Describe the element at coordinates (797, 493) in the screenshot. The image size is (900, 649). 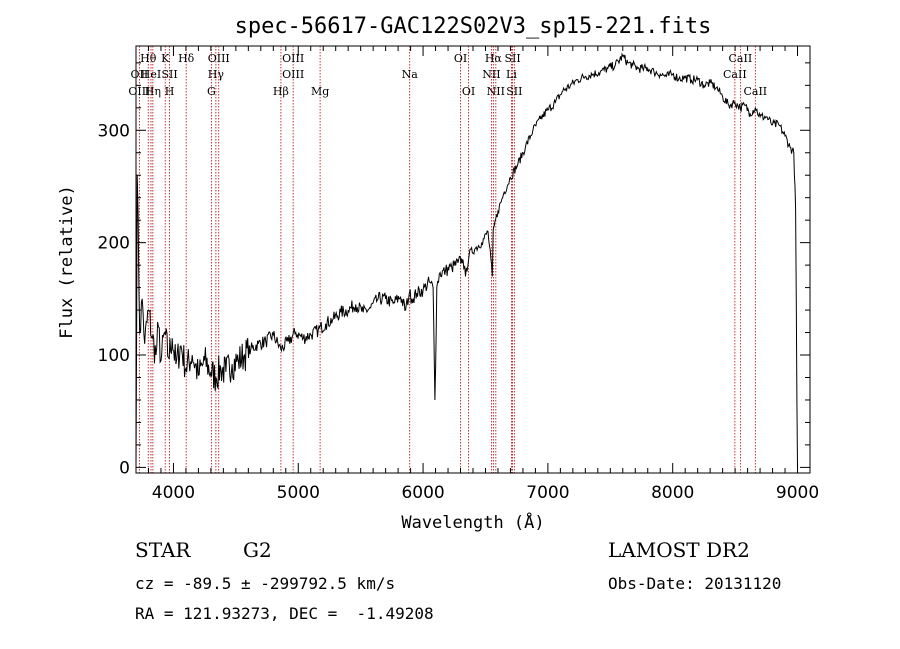
I see `x-tick-label: 9000` at that location.